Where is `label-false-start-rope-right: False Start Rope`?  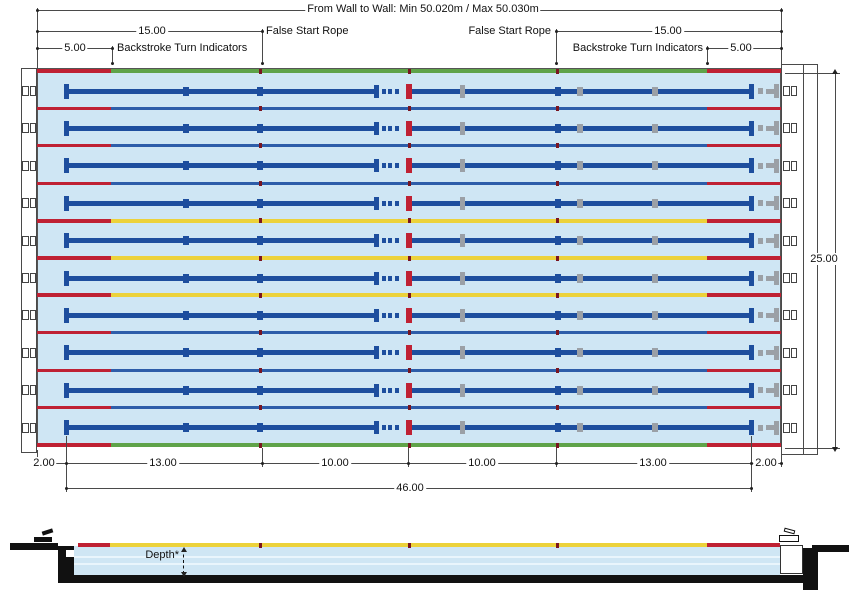 label-false-start-rope-right: False Start Rope is located at coordinates (509, 31).